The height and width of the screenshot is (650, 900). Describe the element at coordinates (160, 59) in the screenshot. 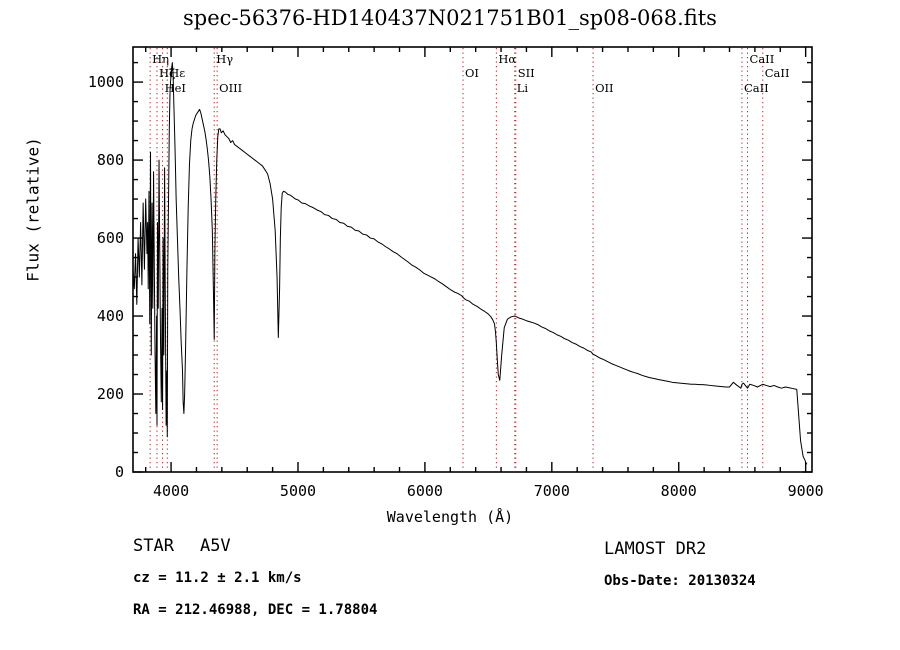

I see `svg-text: Hη` at that location.